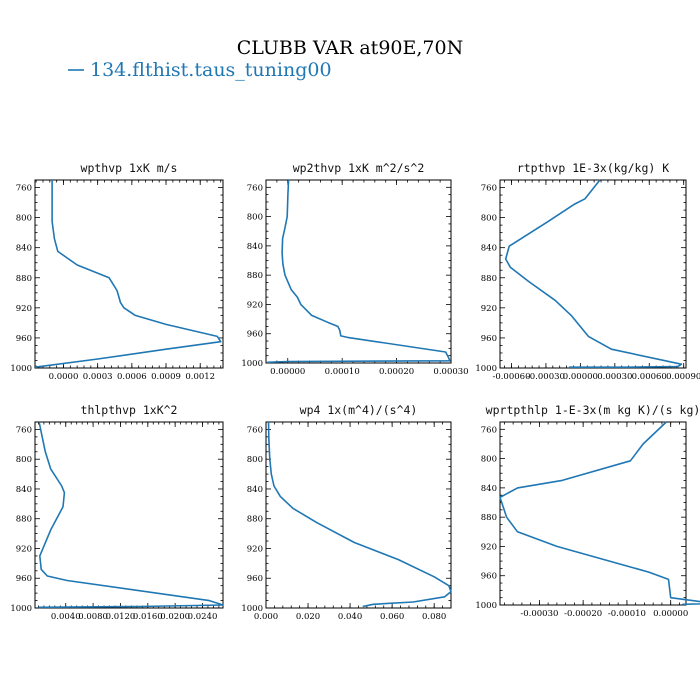  Describe the element at coordinates (392, 617) in the screenshot. I see `x-tick-label: 0.060` at that location.